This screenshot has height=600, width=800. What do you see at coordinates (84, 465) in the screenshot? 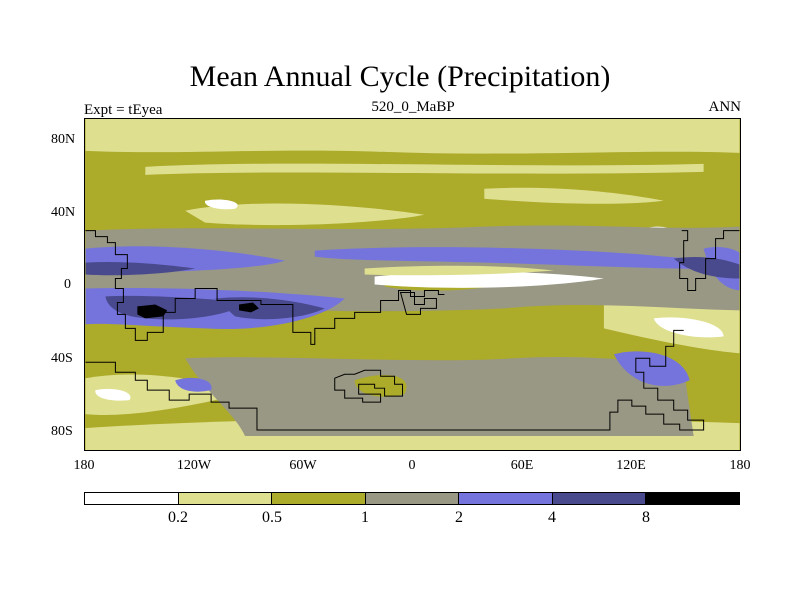
I see `x-tick-180w: 180` at bounding box center [84, 465].